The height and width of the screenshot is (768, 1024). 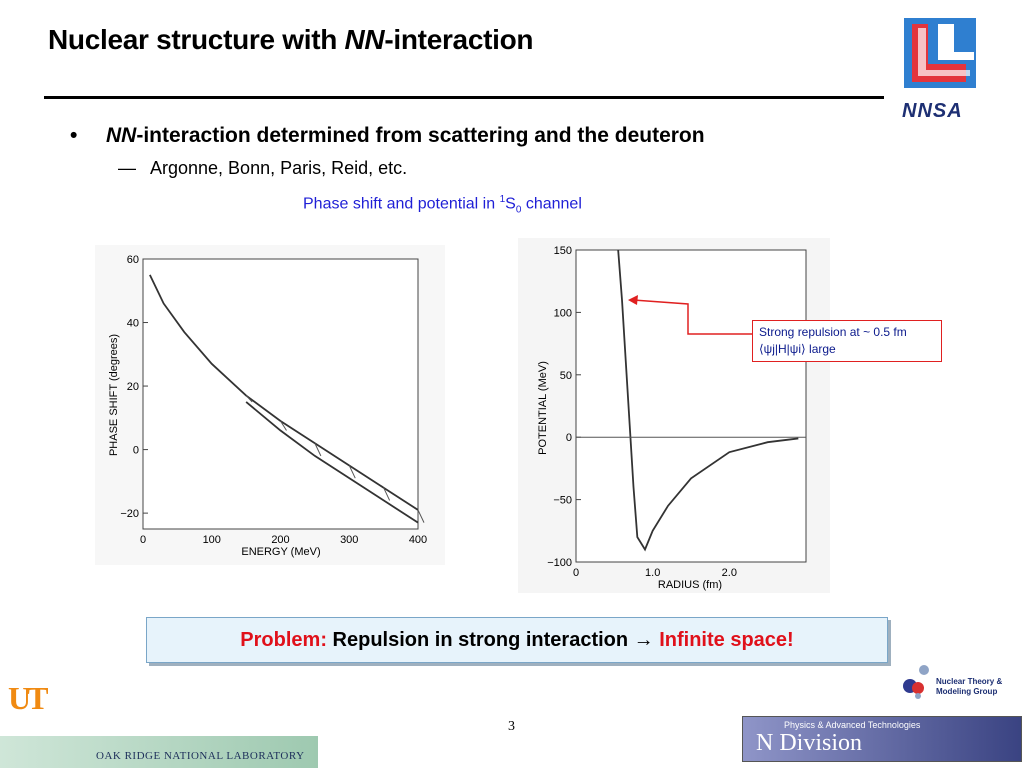 I want to click on potential-ytick: −100, so click(x=559, y=563).